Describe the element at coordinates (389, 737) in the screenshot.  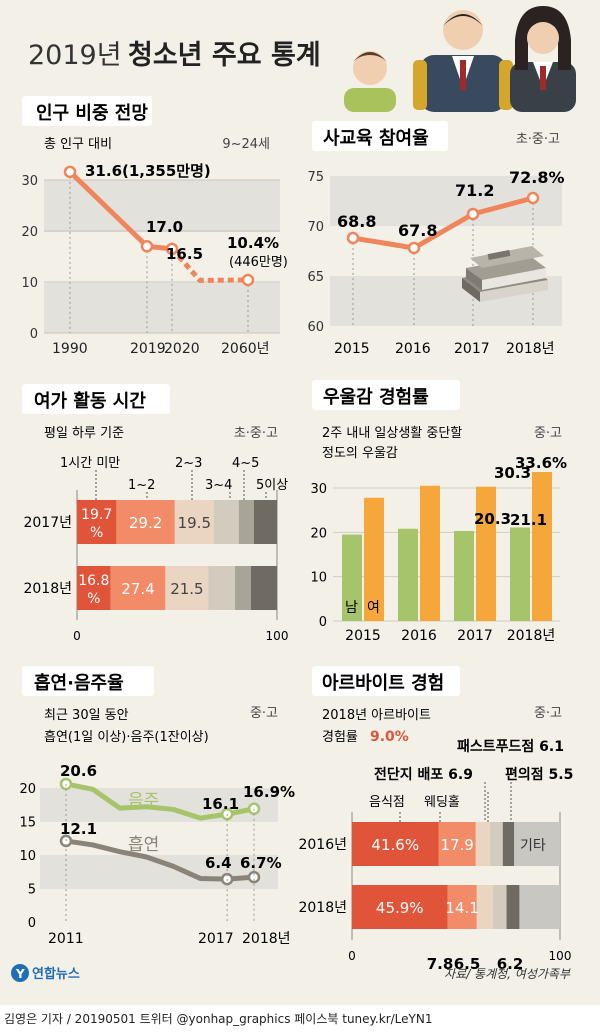
I see `parttime-rate: 9.0%` at that location.